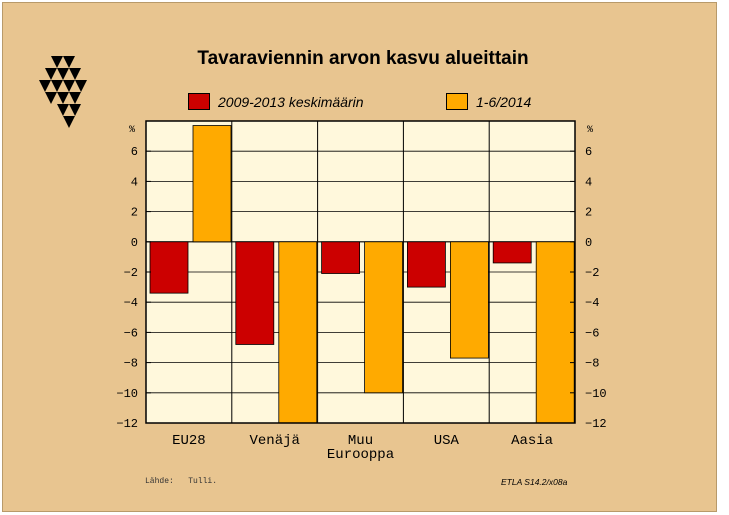 This screenshot has height=515, width=729. Describe the element at coordinates (63, 92) in the screenshot. I see `etla-logo` at that location.